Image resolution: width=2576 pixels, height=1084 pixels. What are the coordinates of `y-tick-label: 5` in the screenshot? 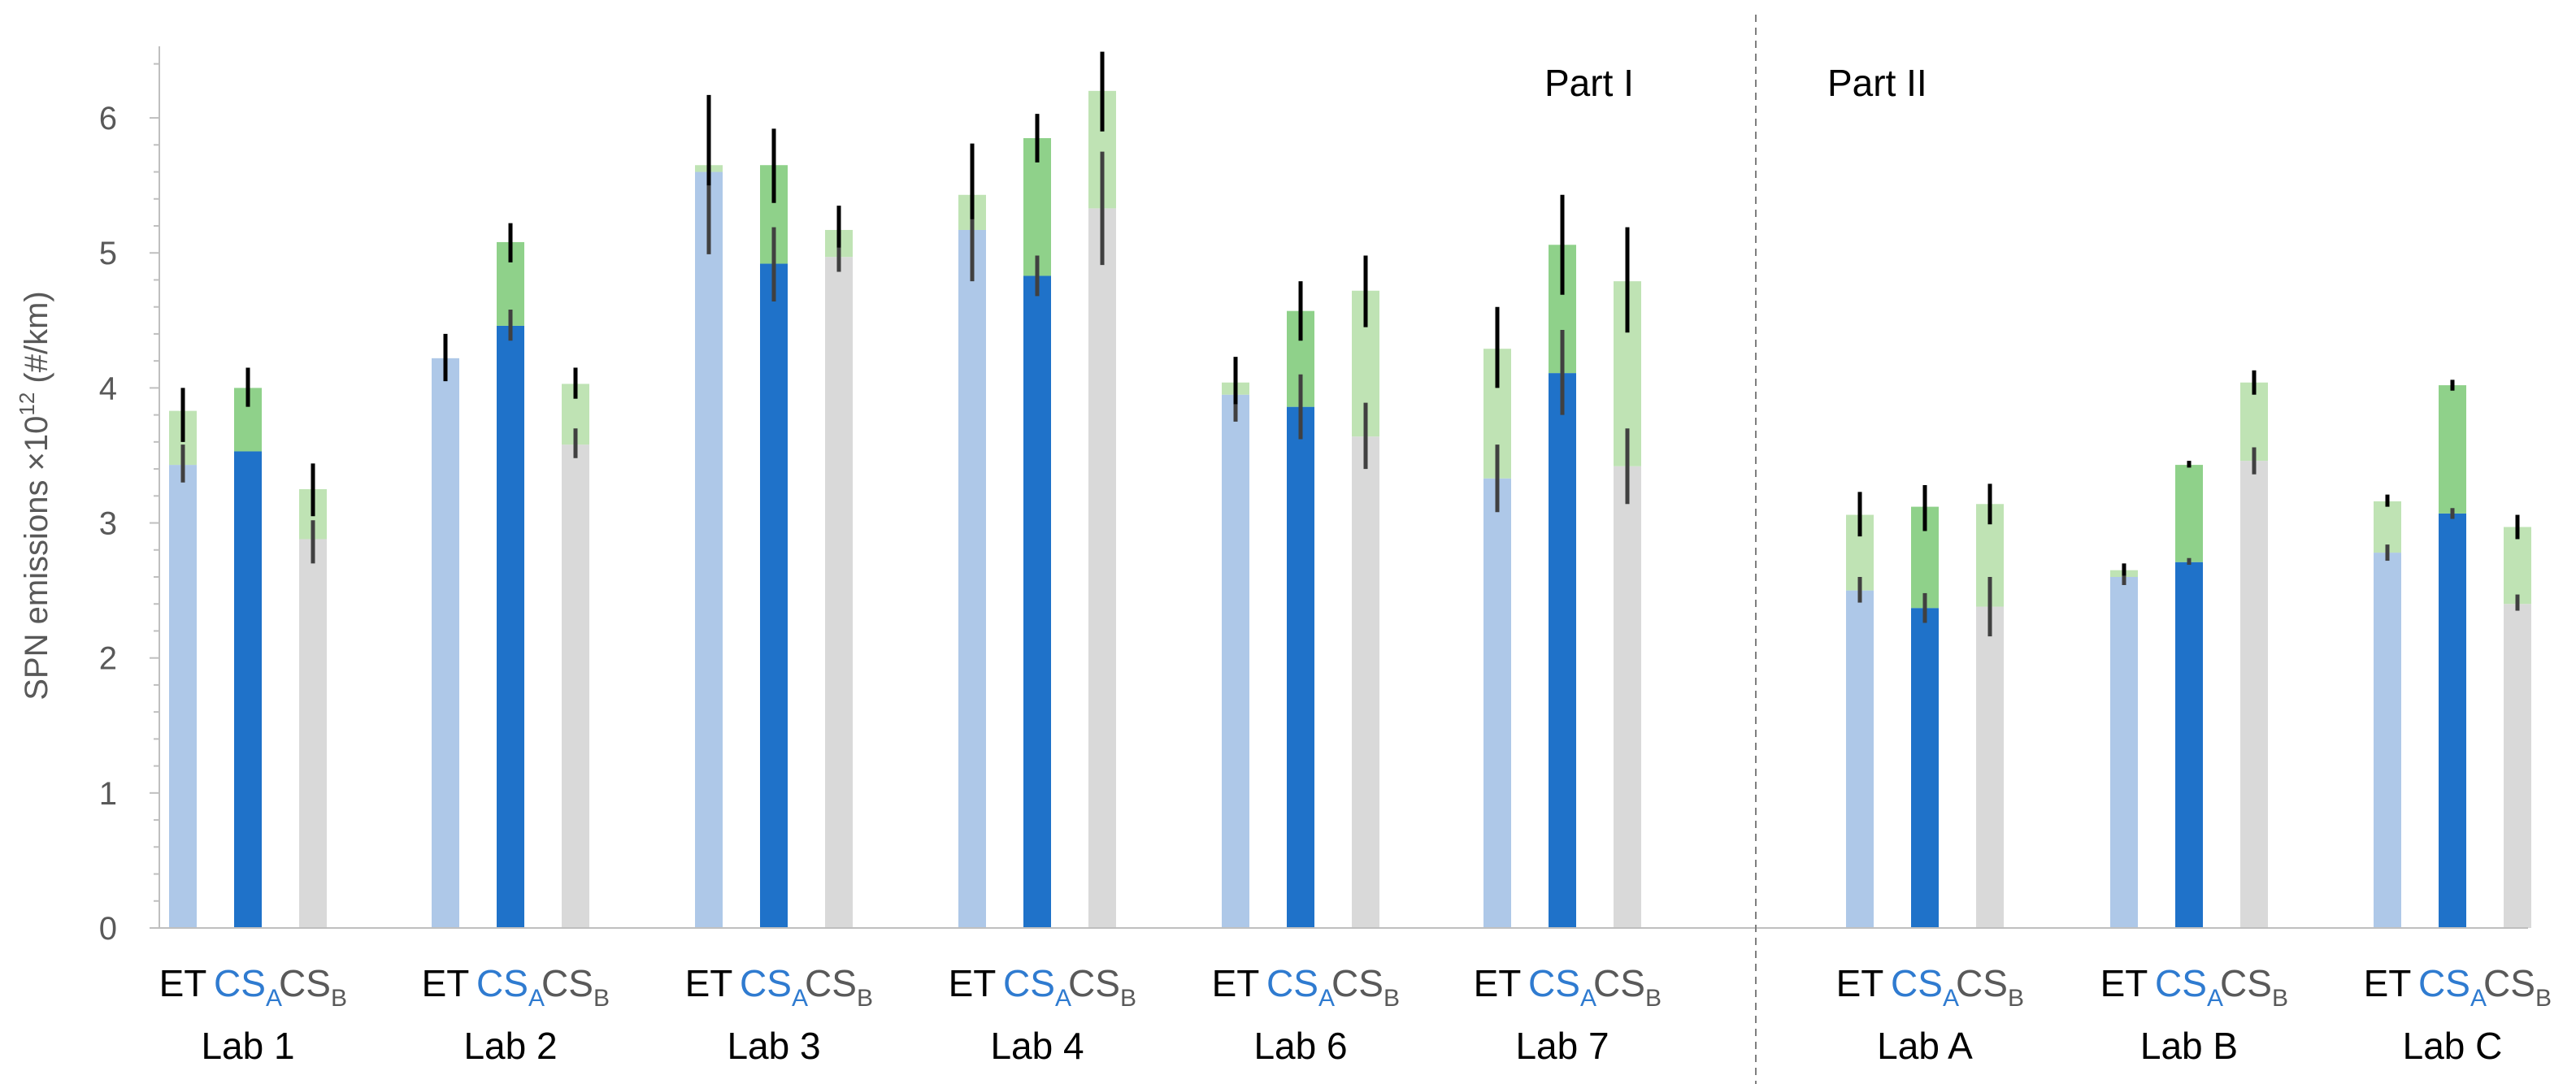 It's located at (108, 253).